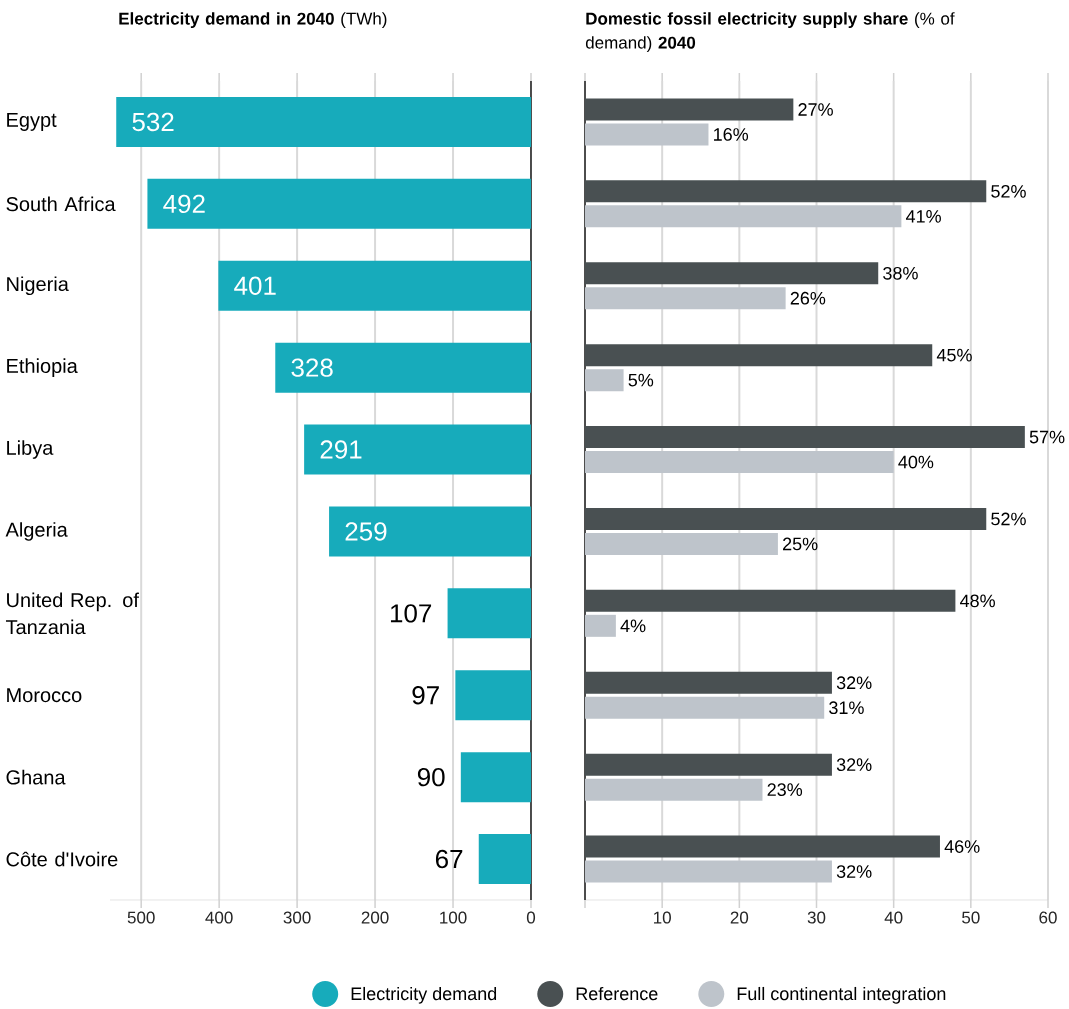  Describe the element at coordinates (153, 122) in the screenshot. I see `data-label: 532` at that location.